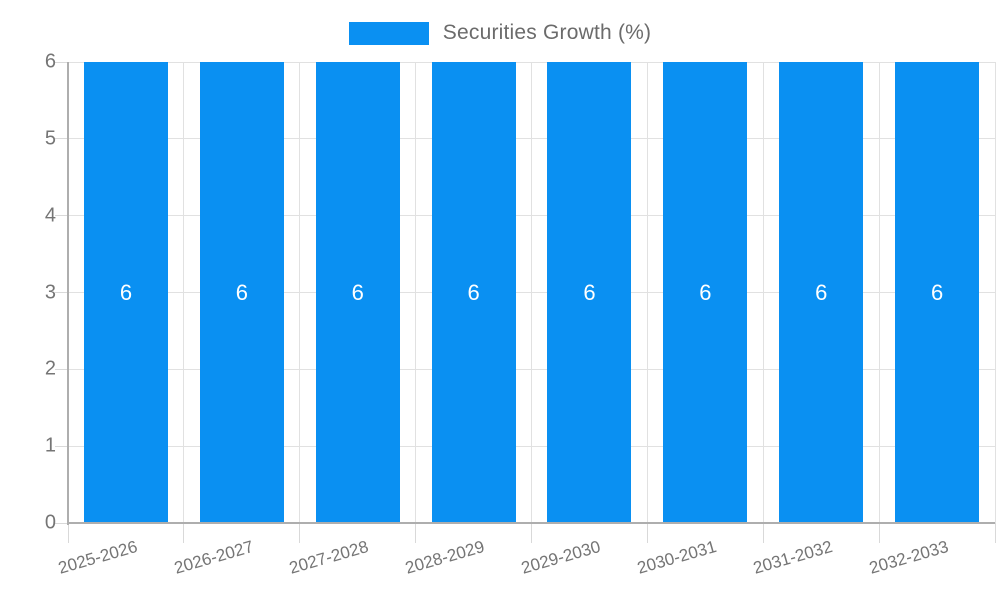 The image size is (1000, 600). What do you see at coordinates (547, 32) in the screenshot?
I see `legend-label: Securities Growth (%)` at bounding box center [547, 32].